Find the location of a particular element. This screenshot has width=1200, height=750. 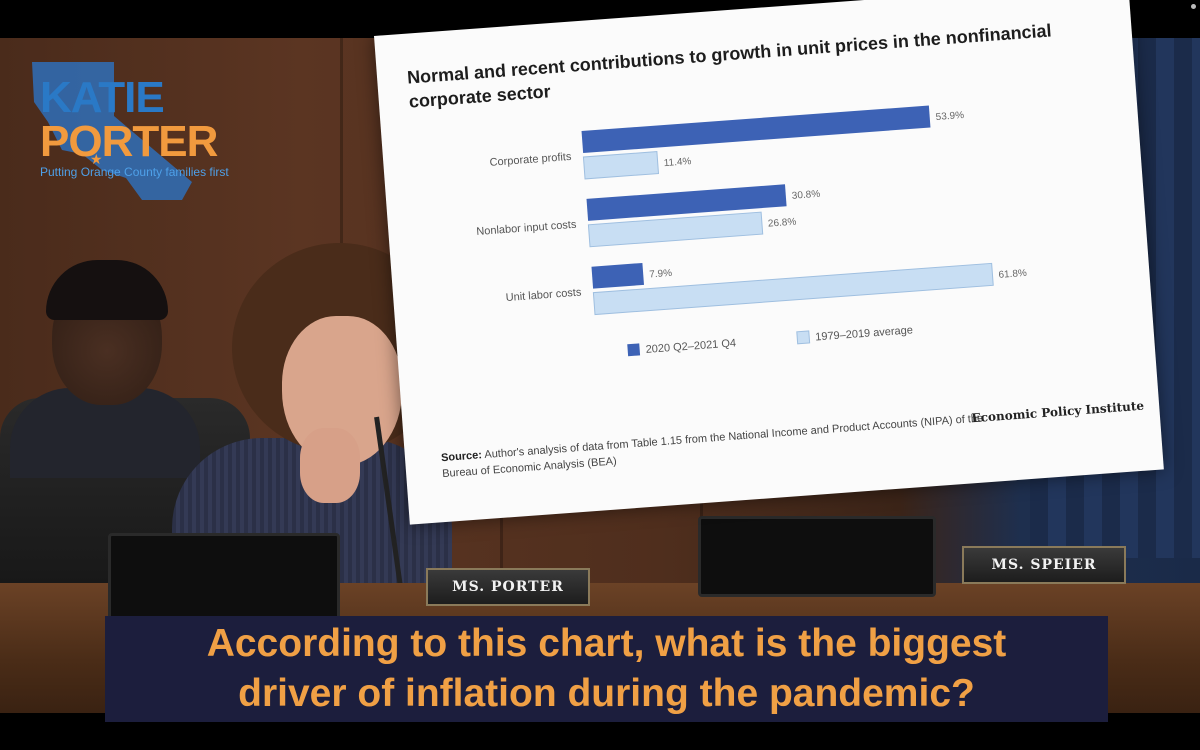

value-label: 7.9% is located at coordinates (661, 274).